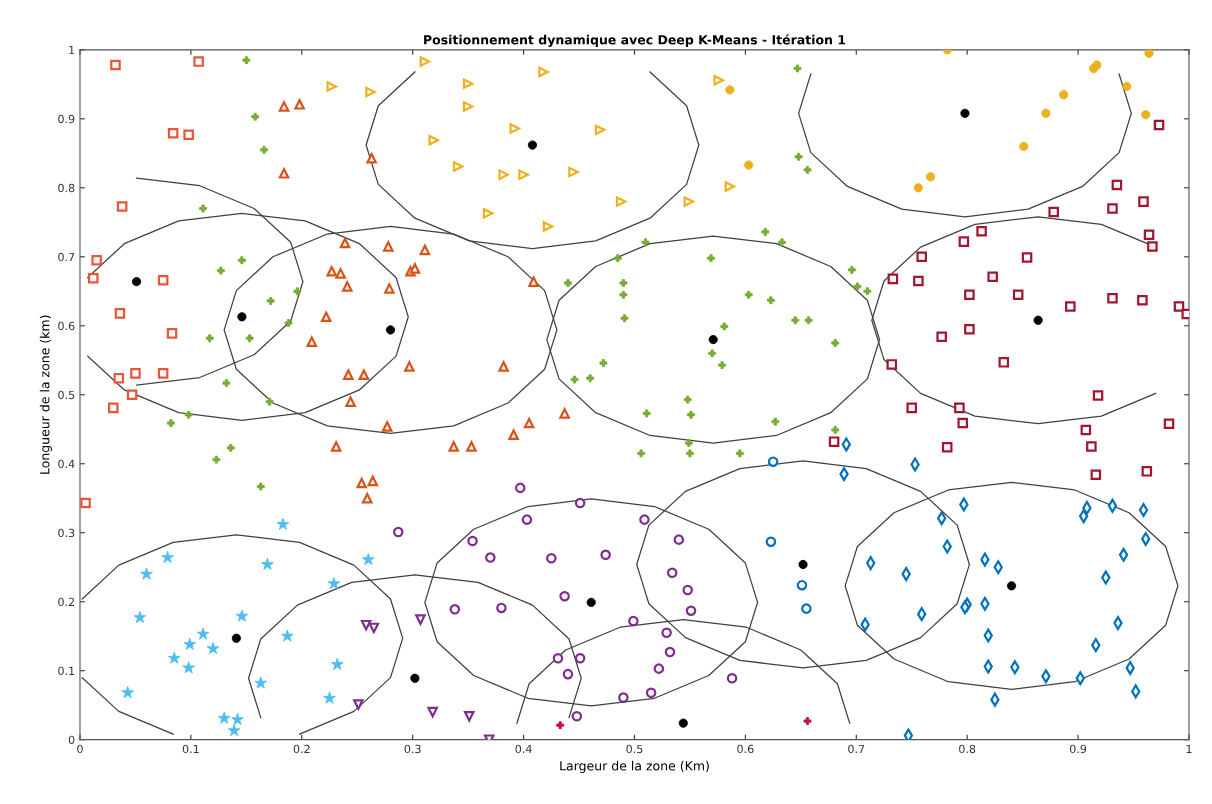  Describe the element at coordinates (66, 188) in the screenshot. I see `y-tick-label: 0.8` at that location.